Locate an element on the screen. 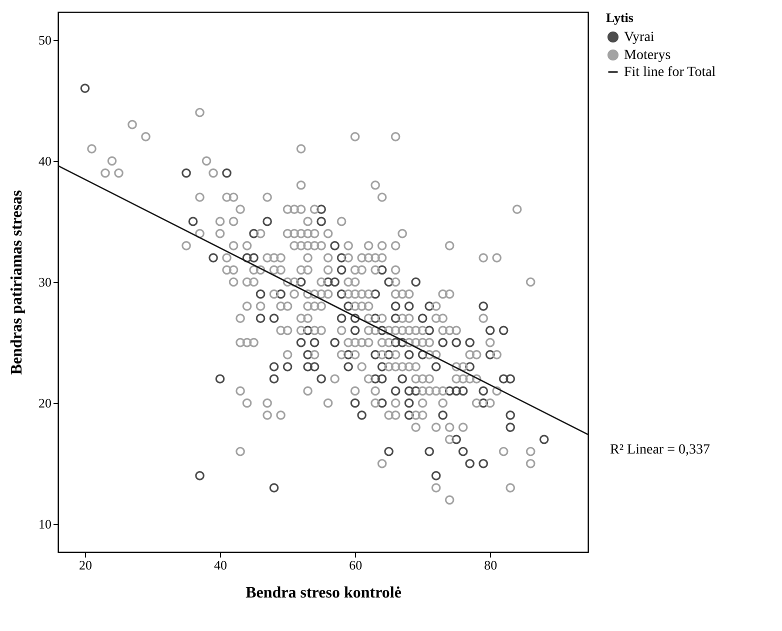  x-axis-title: Bendra streso kontrolė is located at coordinates (324, 593).